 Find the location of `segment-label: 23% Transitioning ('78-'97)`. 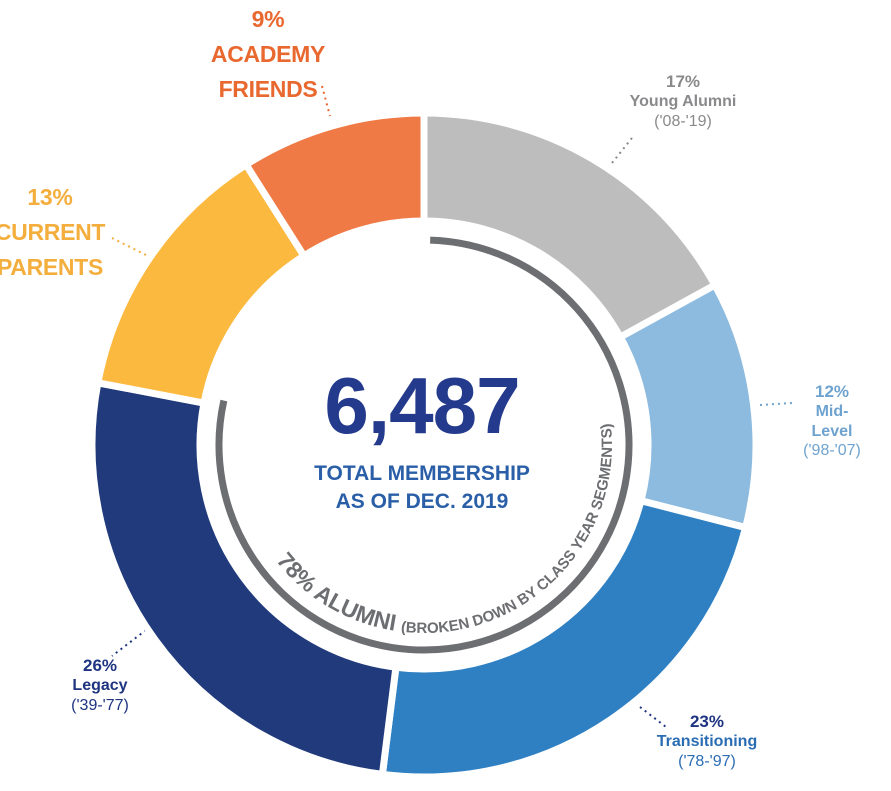

segment-label: 23% Transitioning ('78-'97) is located at coordinates (707, 741).